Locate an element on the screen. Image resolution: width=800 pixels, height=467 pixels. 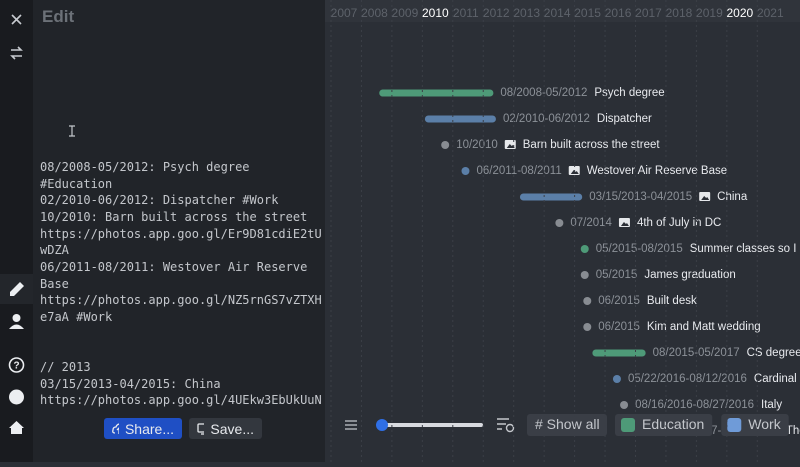
event-date: 06/2011-08/2011 is located at coordinates (518, 171).